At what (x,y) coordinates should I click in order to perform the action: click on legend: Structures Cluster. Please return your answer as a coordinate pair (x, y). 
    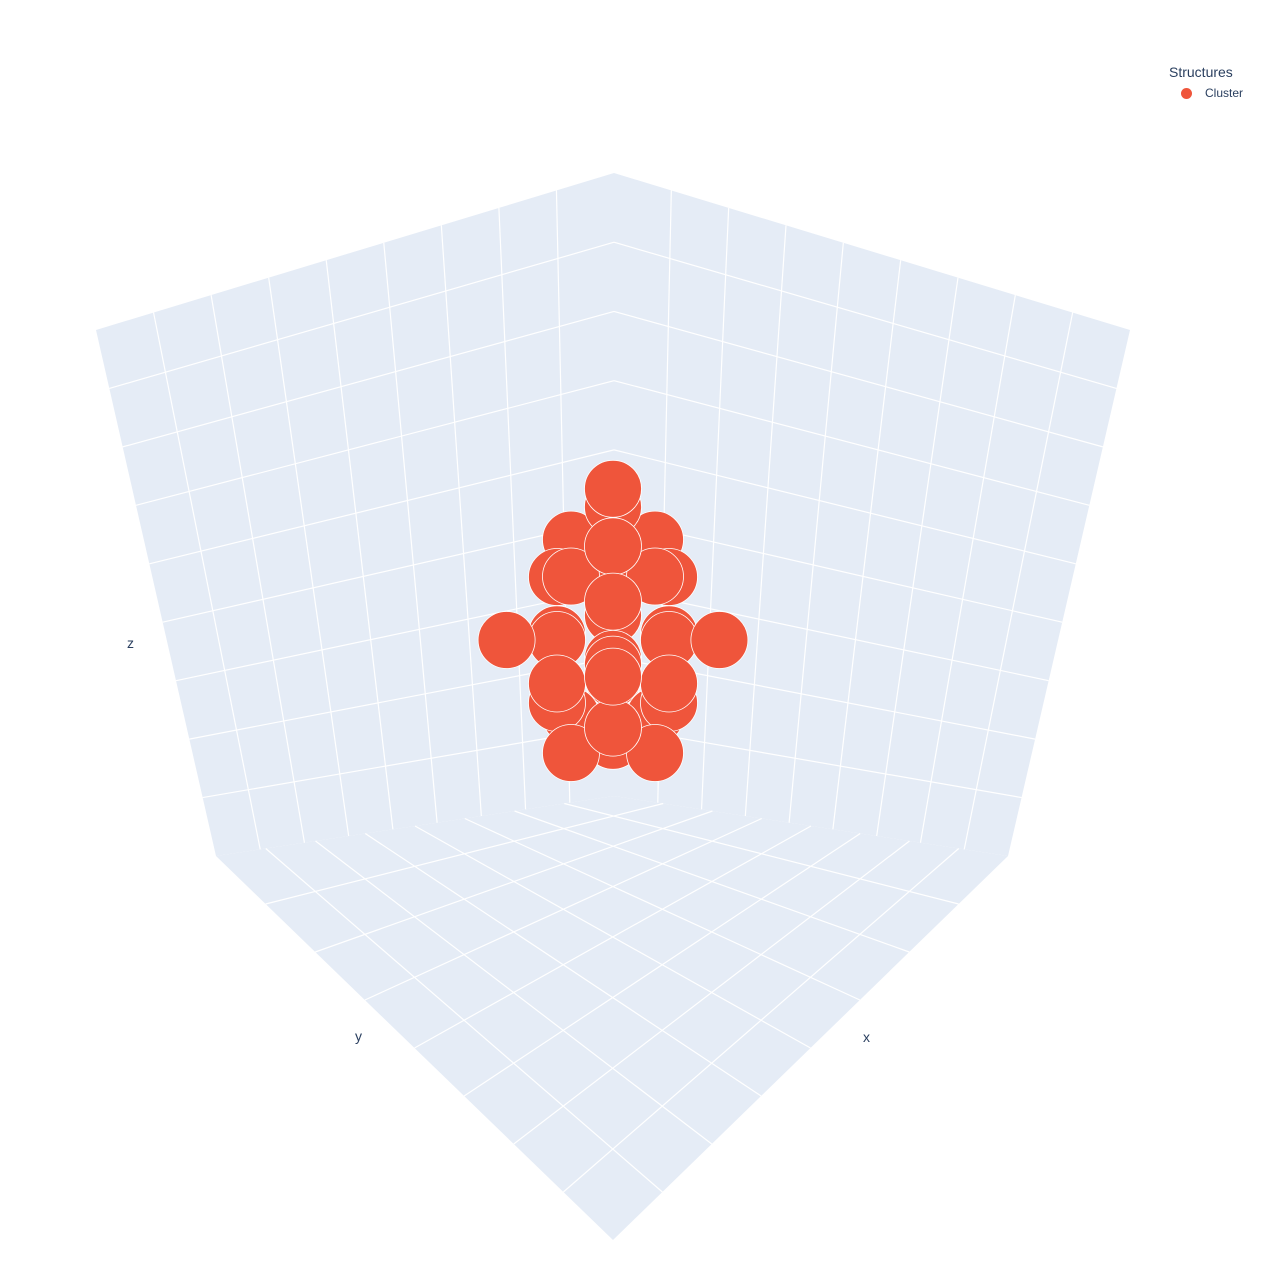
    Looking at the image, I should click on (1206, 82).